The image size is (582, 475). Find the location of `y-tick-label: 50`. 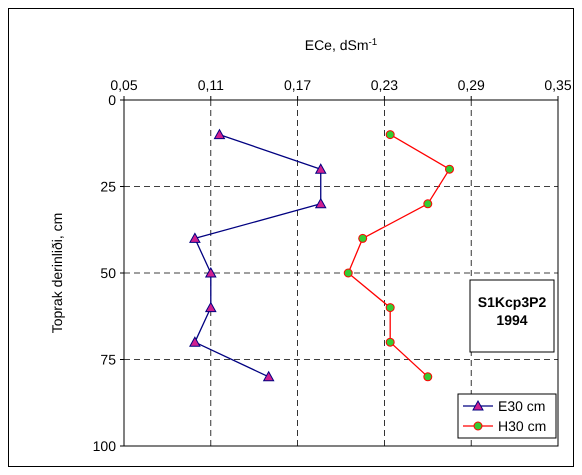

y-tick-label: 50 is located at coordinates (108, 273).